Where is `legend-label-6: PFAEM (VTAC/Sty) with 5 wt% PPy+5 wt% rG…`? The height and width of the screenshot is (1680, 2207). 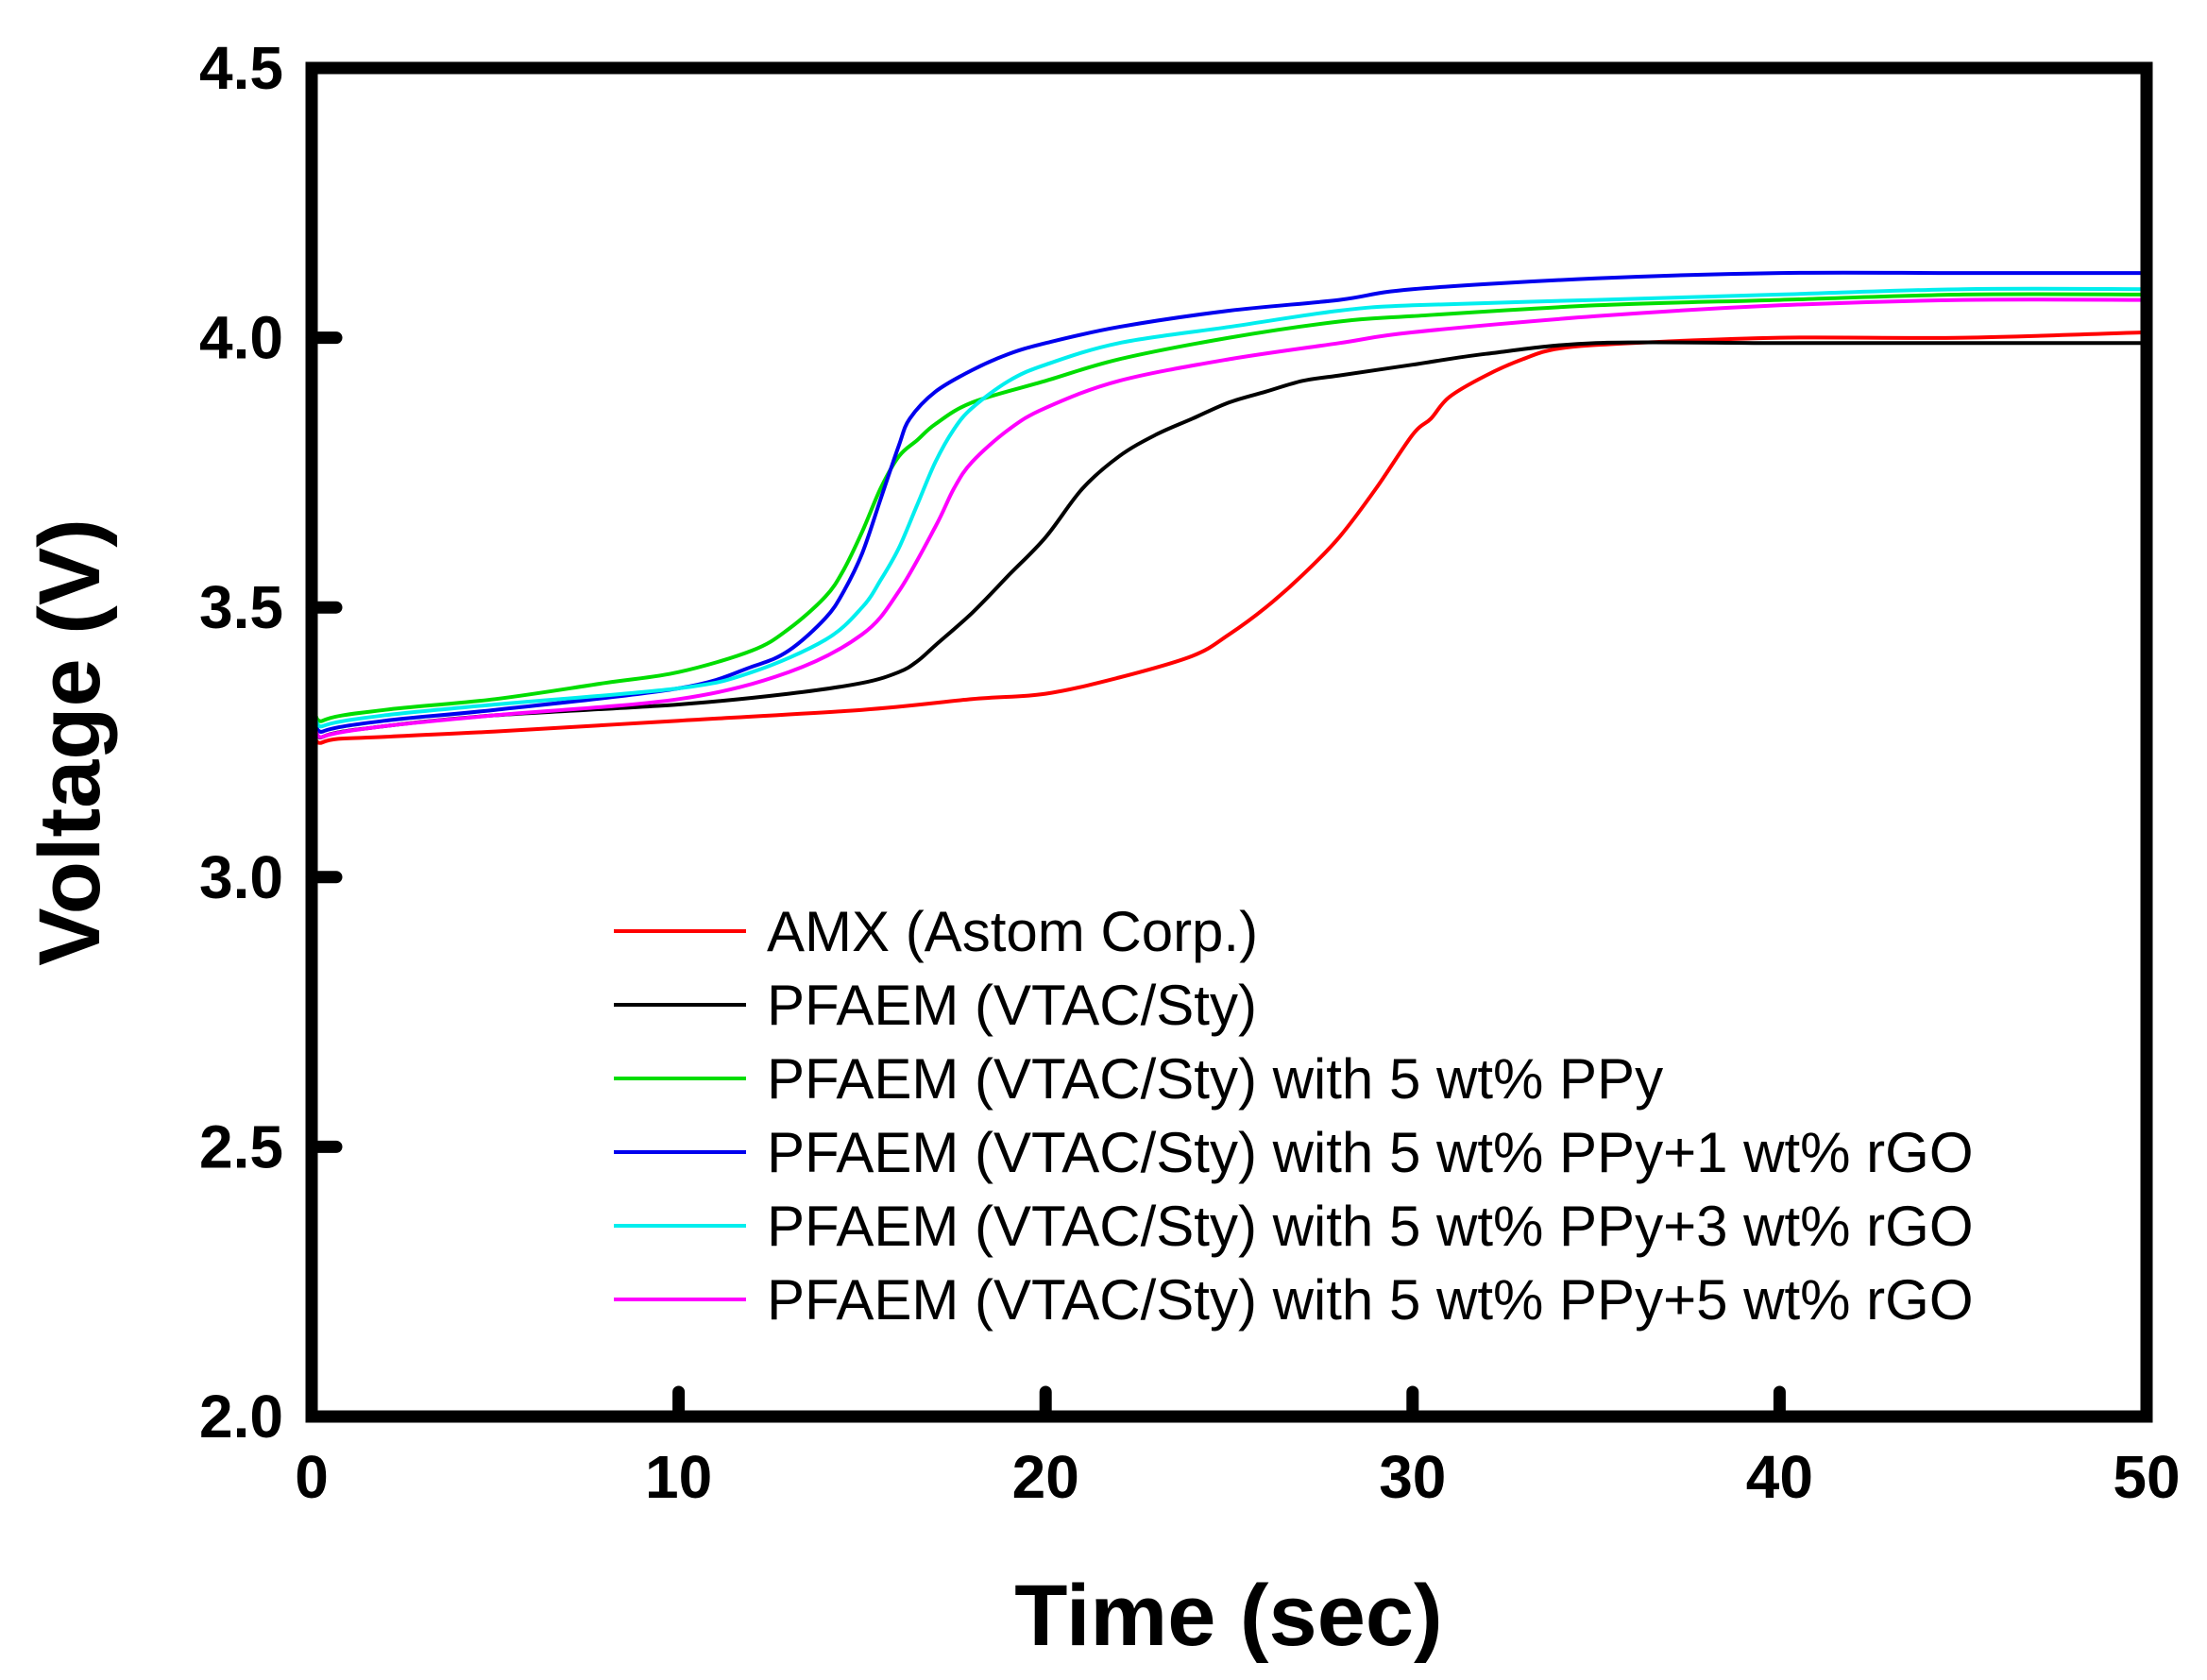
legend-label-6: PFAEM (VTAC/Sty) with 5 wt% PPy+5 wt% rG… is located at coordinates (1371, 1300).